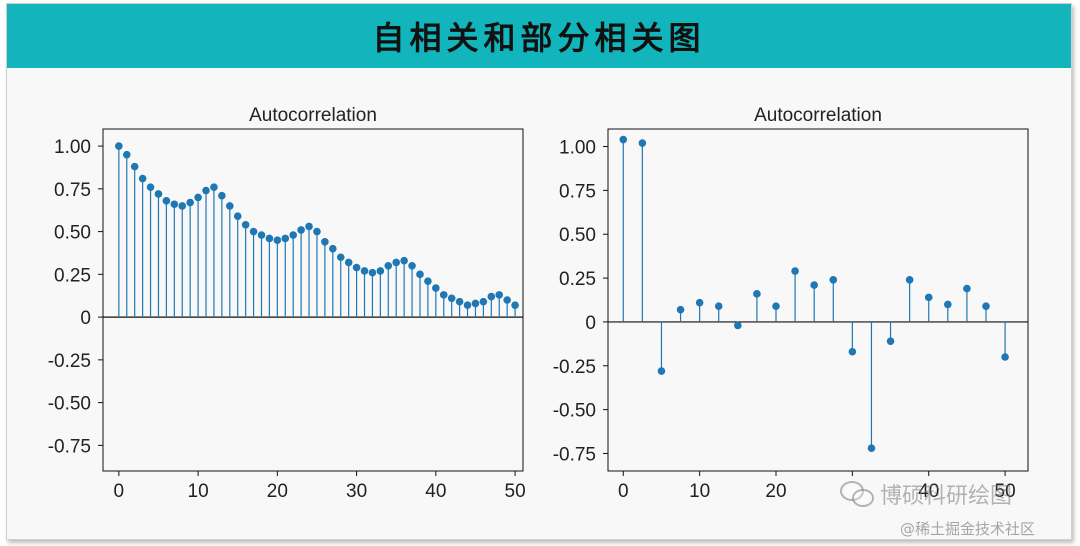 This screenshot has height=546, width=1080. Describe the element at coordinates (356, 491) in the screenshot. I see `x-tick-label: 30` at that location.